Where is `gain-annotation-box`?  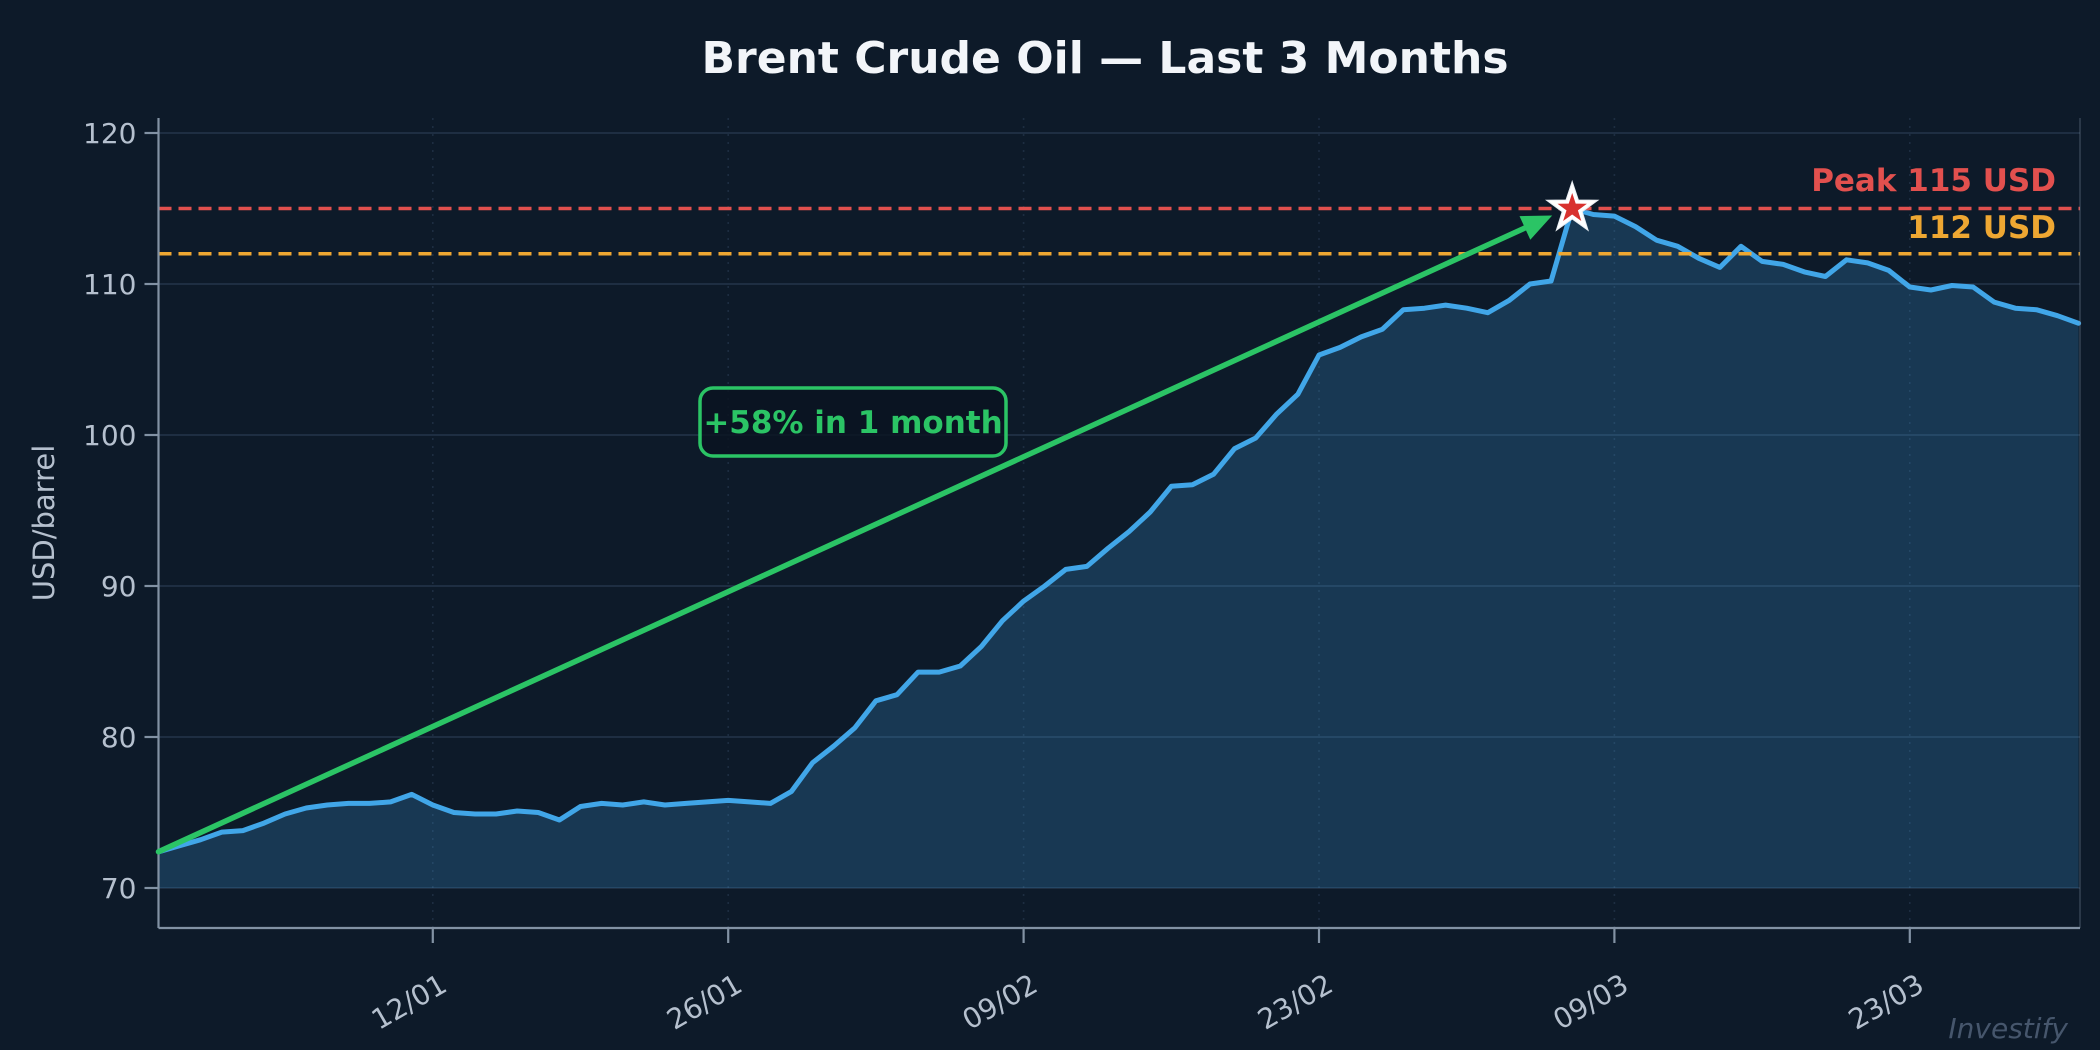
gain-annotation-box is located at coordinates (853, 422).